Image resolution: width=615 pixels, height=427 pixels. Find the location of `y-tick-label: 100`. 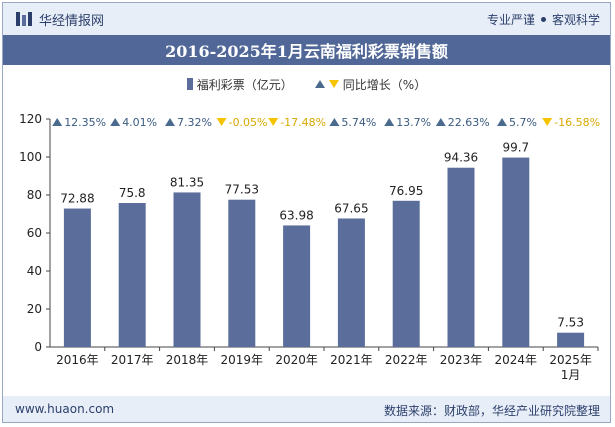

y-tick-label: 100 is located at coordinates (30, 157).